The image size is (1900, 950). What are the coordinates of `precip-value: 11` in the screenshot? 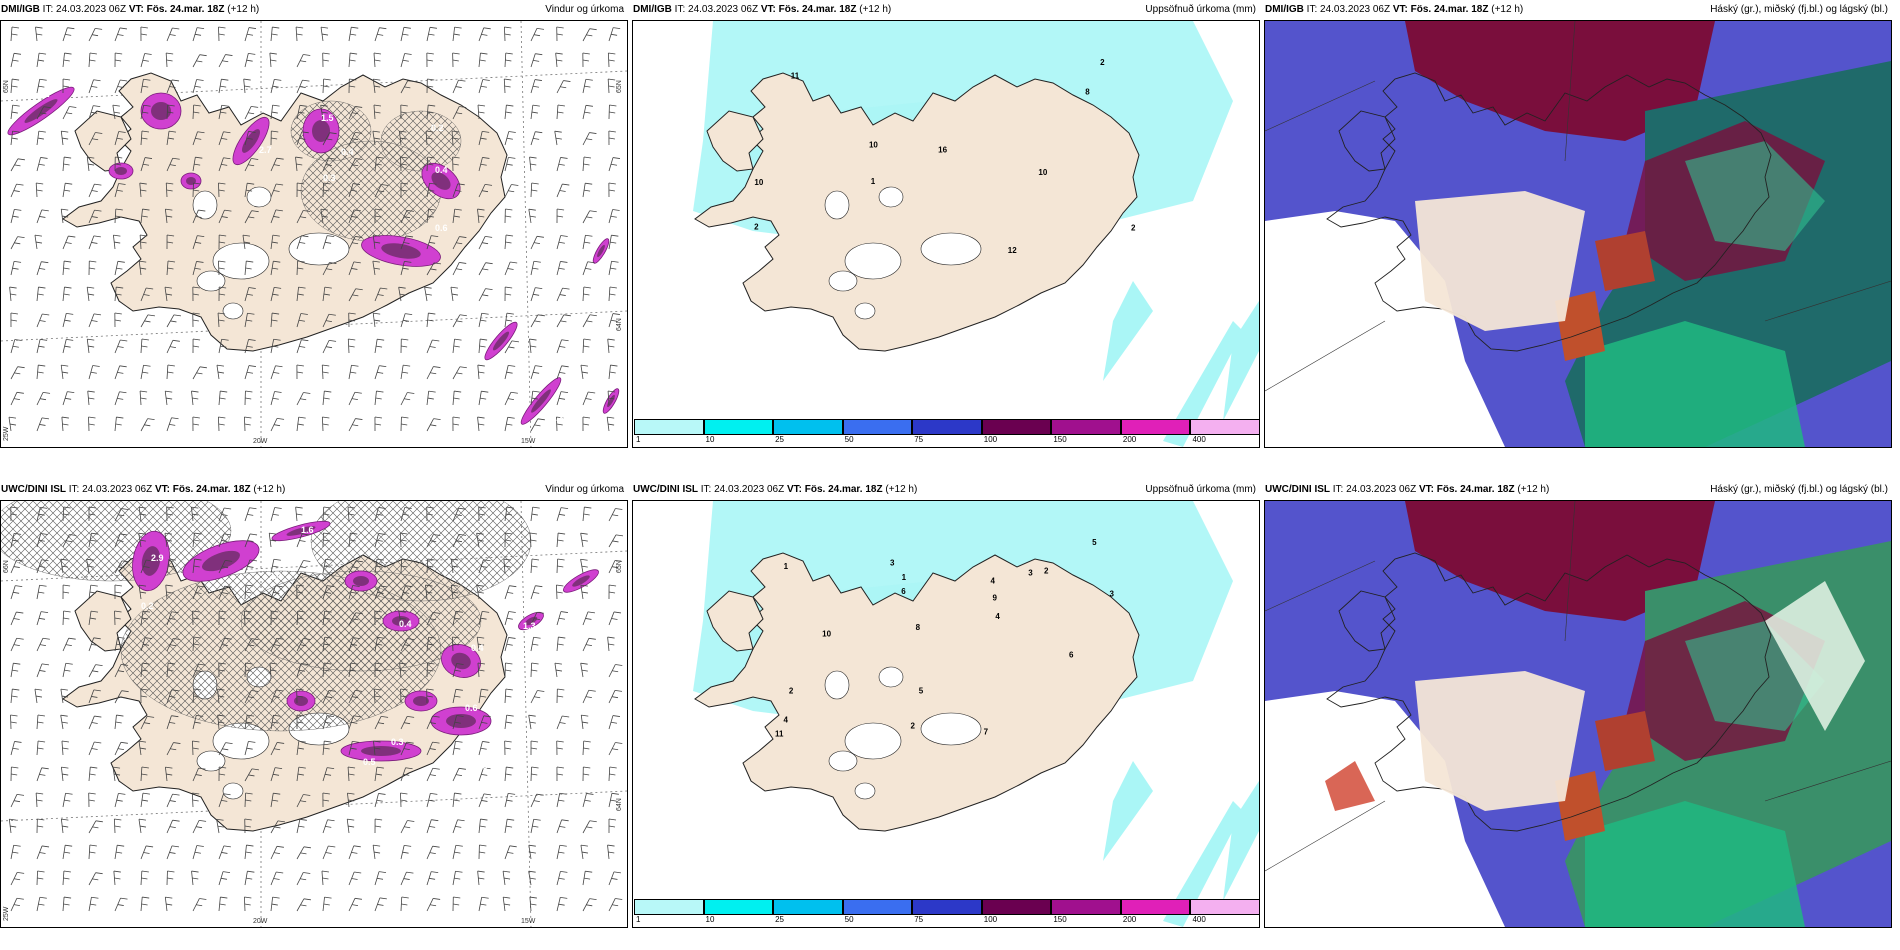 It's located at (795, 76).